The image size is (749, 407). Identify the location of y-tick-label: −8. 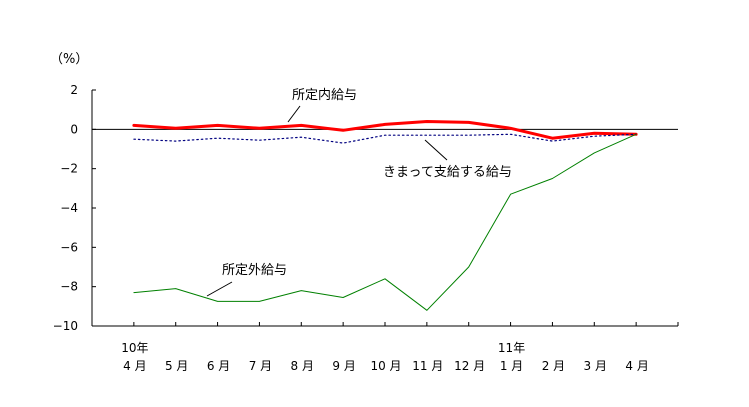
(69, 287).